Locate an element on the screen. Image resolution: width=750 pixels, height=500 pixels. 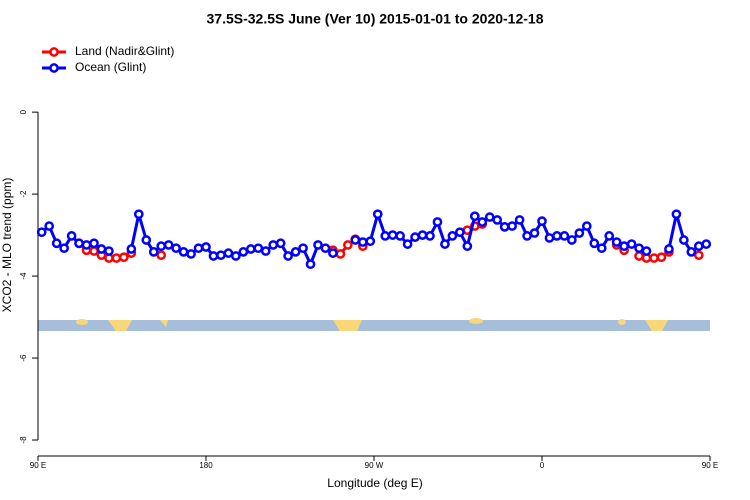
y-tick-label: -8 is located at coordinates (23, 440).